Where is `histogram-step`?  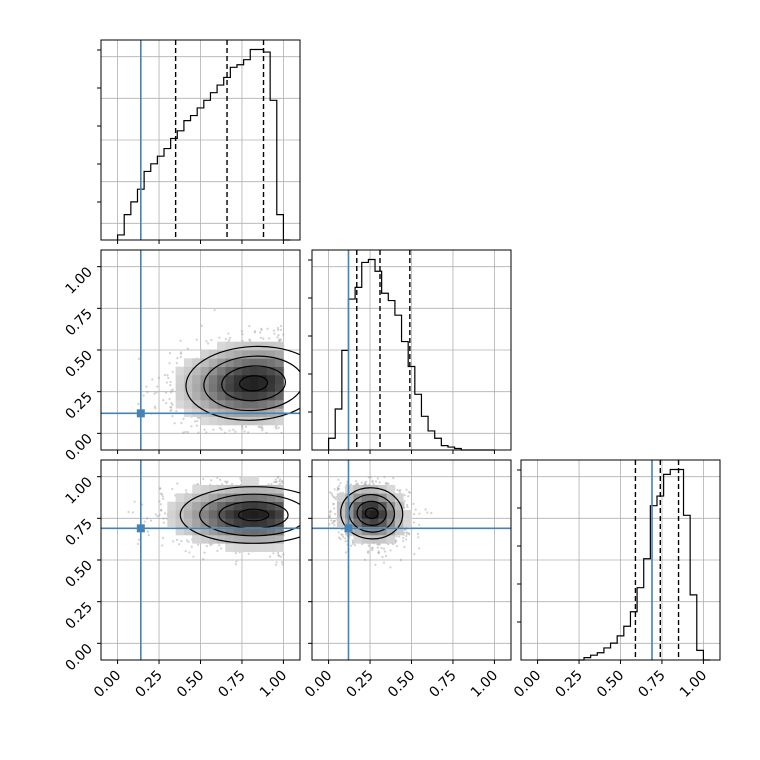
histogram-step is located at coordinates (203, 144).